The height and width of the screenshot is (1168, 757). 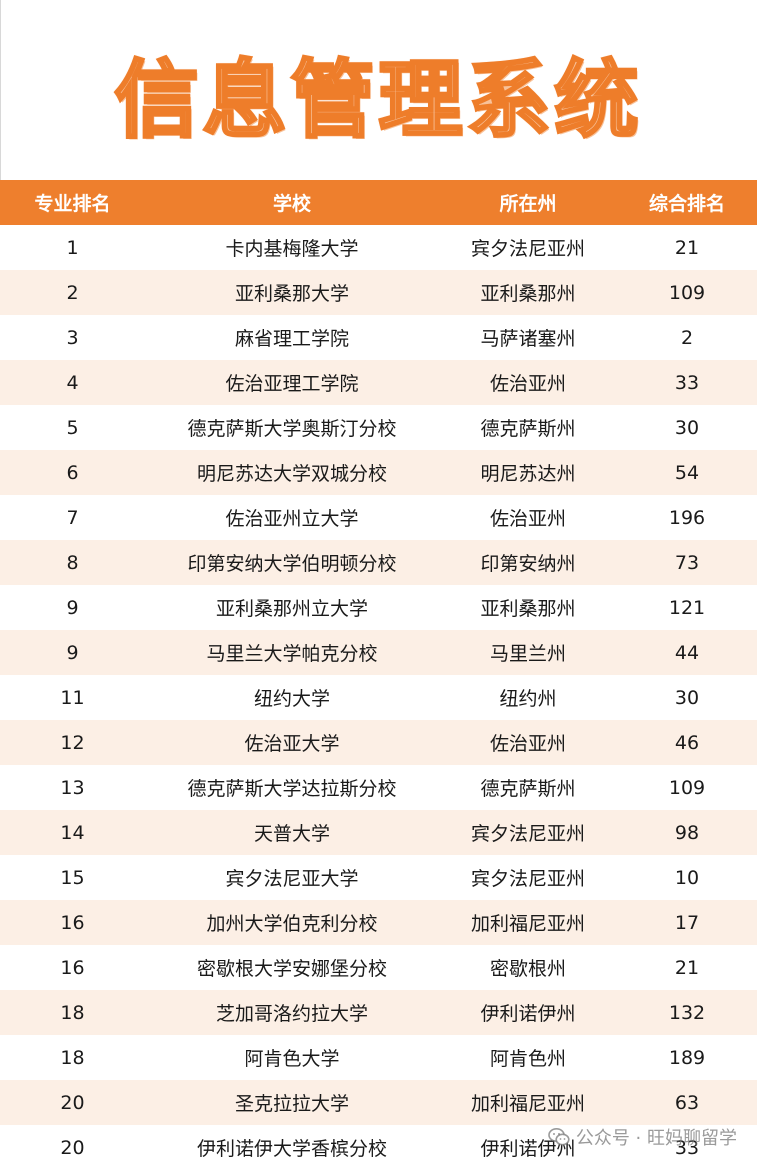 What do you see at coordinates (72, 427) in the screenshot?
I see `cell-major-rank: 5` at bounding box center [72, 427].